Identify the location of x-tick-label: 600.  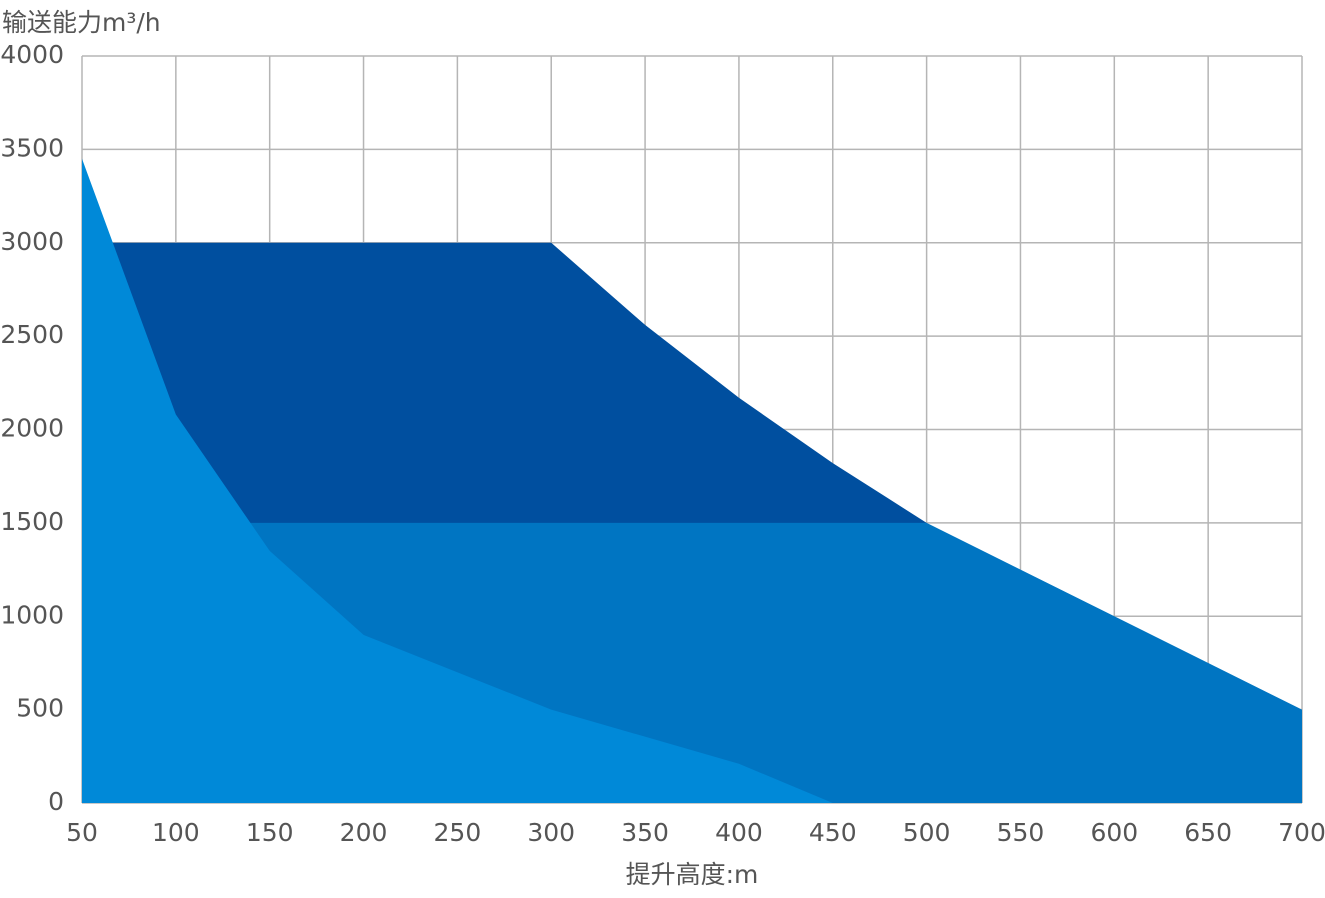
(1114, 832).